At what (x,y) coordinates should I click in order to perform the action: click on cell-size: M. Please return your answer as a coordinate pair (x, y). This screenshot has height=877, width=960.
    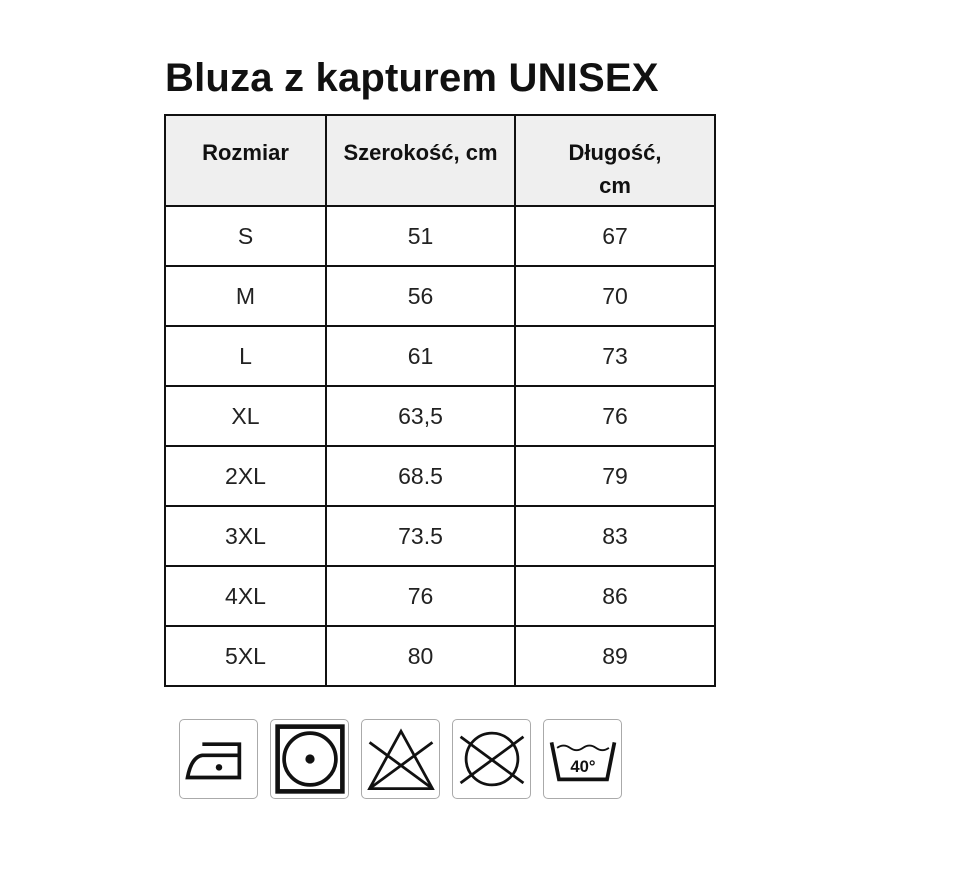
    Looking at the image, I should click on (245, 296).